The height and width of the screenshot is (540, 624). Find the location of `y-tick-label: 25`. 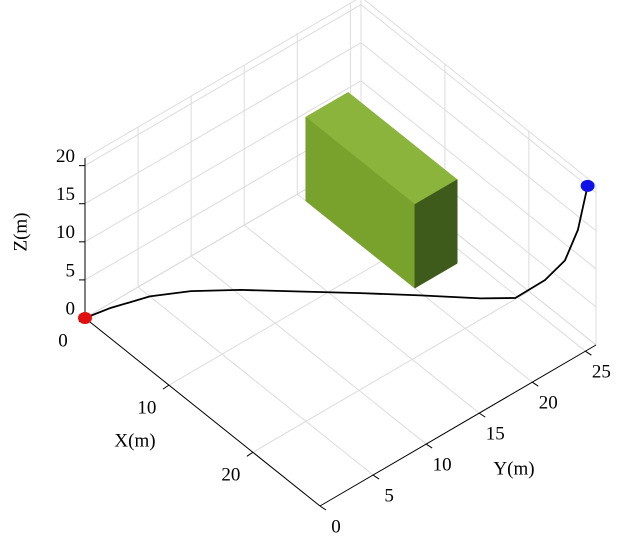

y-tick-label: 25 is located at coordinates (601, 372).